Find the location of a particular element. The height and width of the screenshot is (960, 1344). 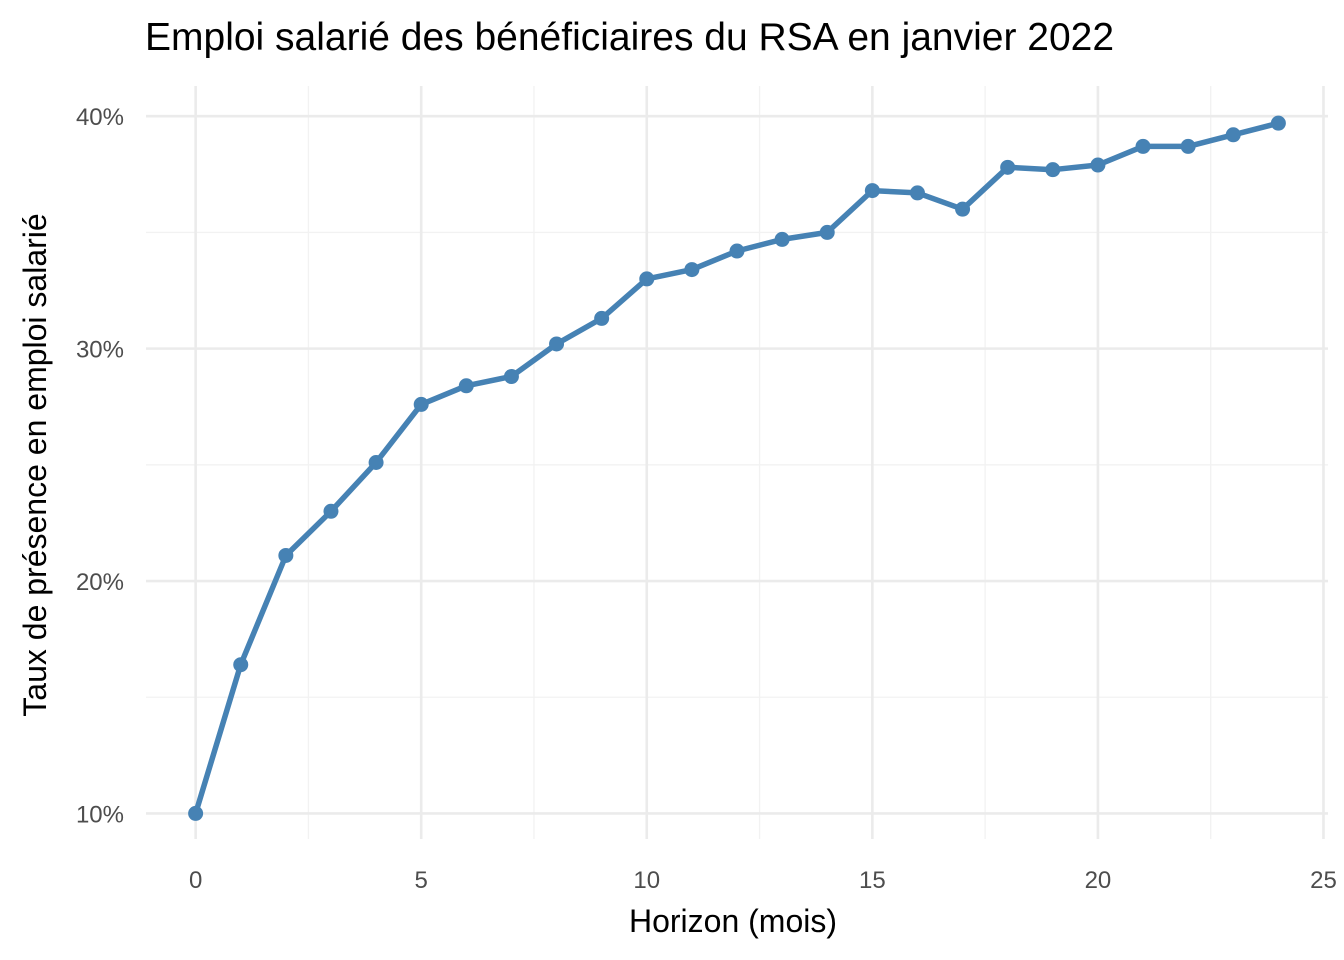

x-tick-label: 15 is located at coordinates (872, 880).